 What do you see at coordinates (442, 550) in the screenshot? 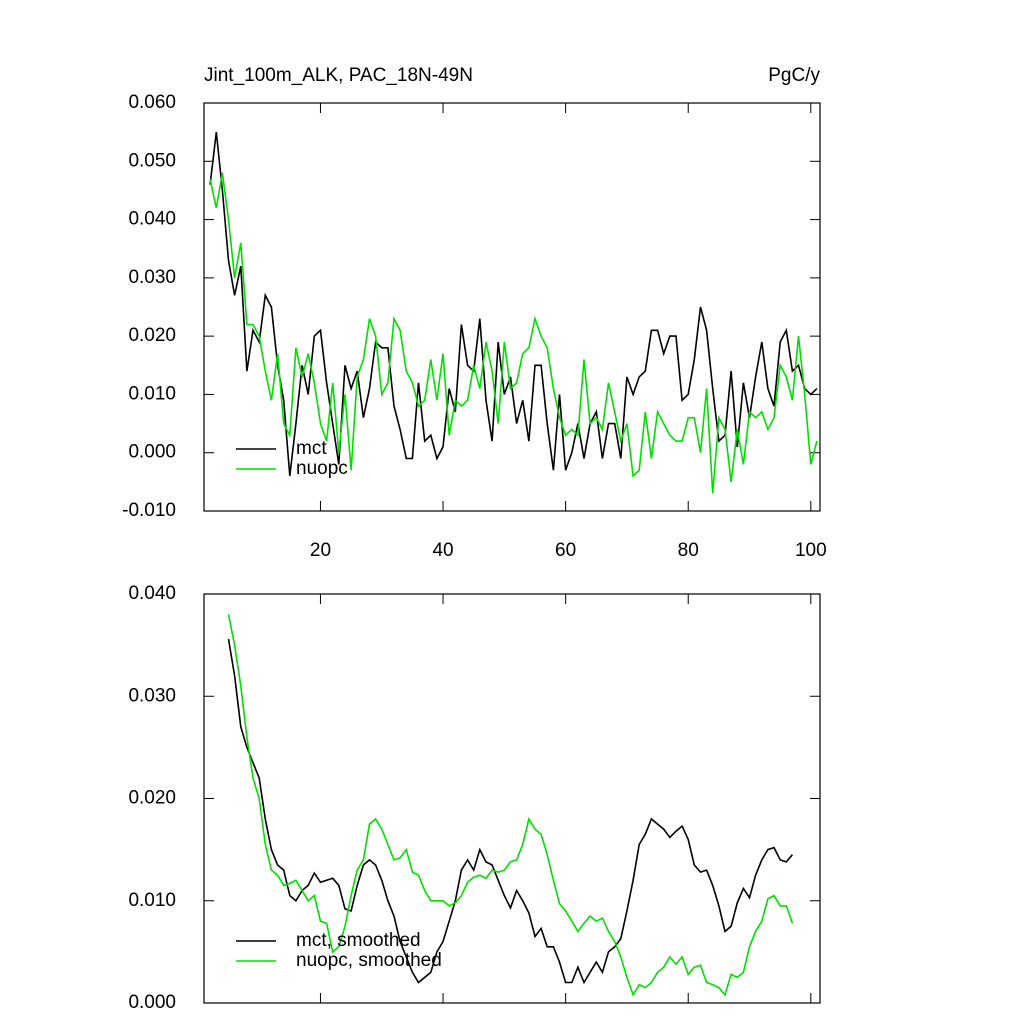
I see `x-tick-label: 40` at bounding box center [442, 550].